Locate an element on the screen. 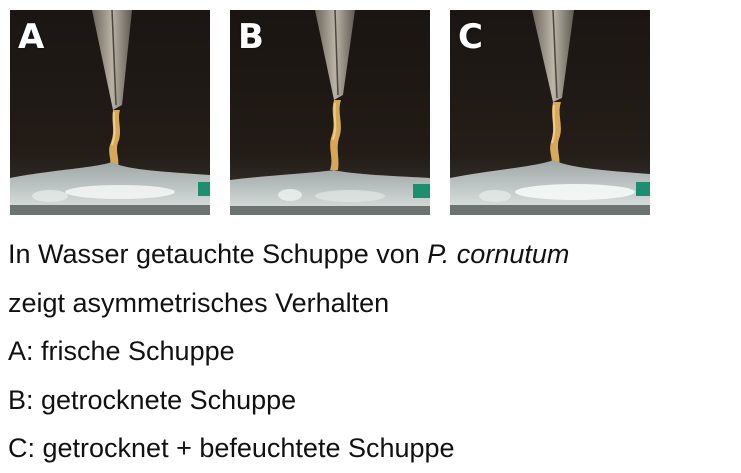 This screenshot has height=473, width=741. photo-panel-b: B is located at coordinates (330, 112).